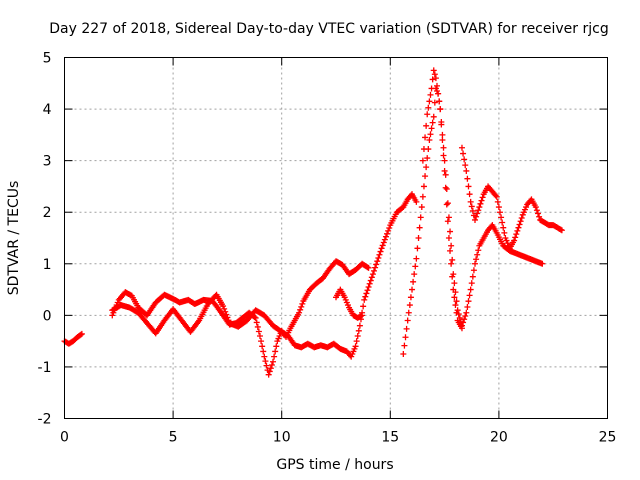 The image size is (640, 480). I want to click on y-tick-label: 4, so click(47, 110).